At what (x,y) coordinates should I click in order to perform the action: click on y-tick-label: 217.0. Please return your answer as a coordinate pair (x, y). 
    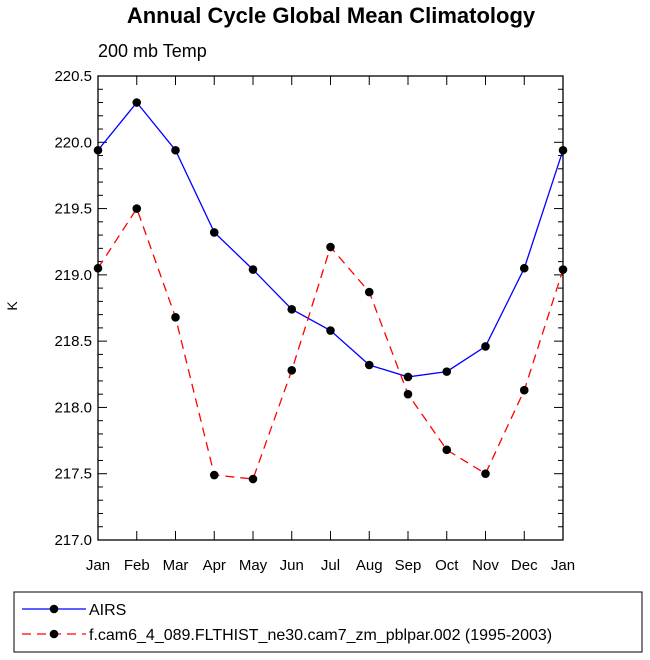
    Looking at the image, I should click on (73, 540).